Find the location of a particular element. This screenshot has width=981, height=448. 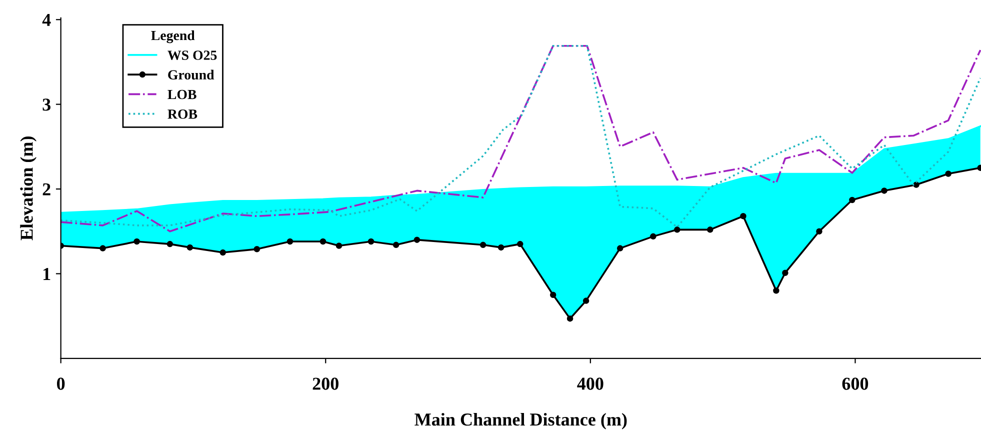

y-tick-label: 3 is located at coordinates (46, 104).